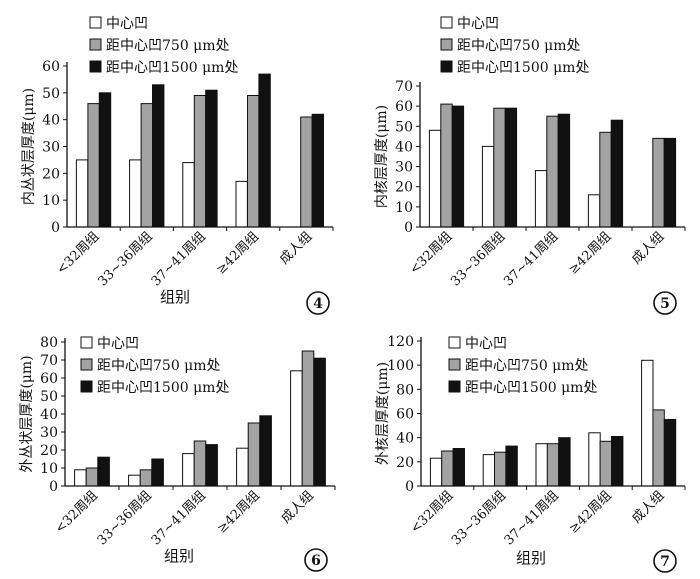  Describe the element at coordinates (382, 156) in the screenshot. I see `y-axis-label: 内核层厚度(μm)` at that location.